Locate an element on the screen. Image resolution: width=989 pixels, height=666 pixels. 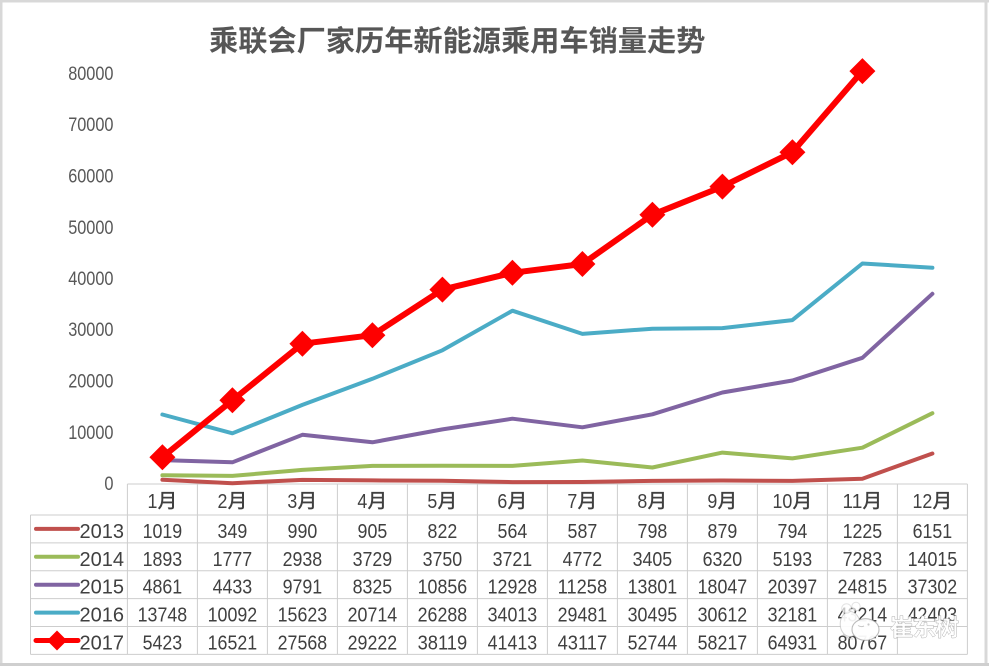
svg-text: 64931 is located at coordinates (793, 644).